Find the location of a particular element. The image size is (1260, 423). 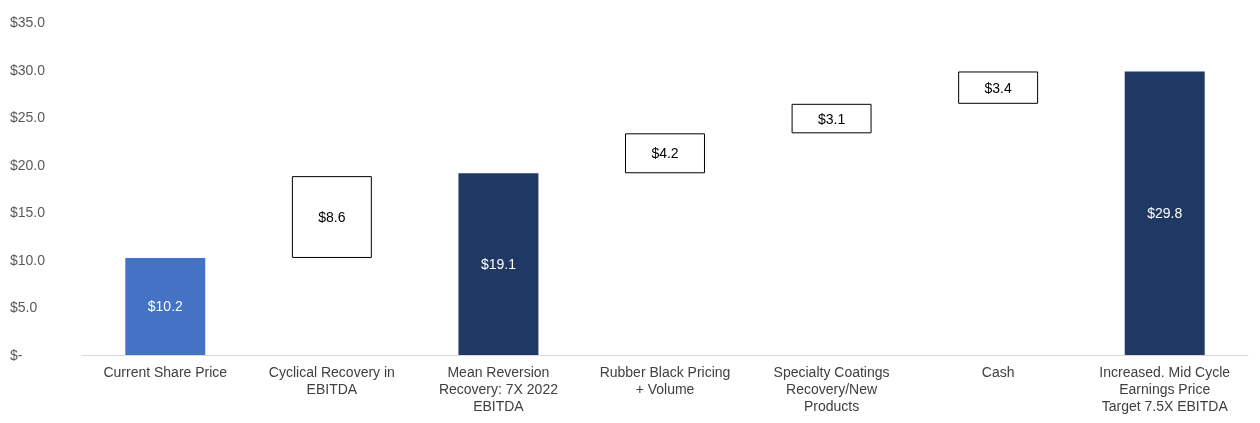

x-tick-label: Current Share Price is located at coordinates (165, 371).